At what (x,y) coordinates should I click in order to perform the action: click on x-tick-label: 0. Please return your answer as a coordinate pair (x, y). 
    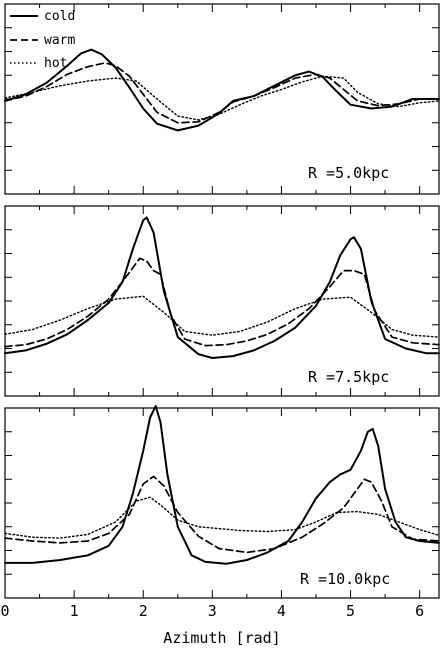
    Looking at the image, I should click on (4, 611).